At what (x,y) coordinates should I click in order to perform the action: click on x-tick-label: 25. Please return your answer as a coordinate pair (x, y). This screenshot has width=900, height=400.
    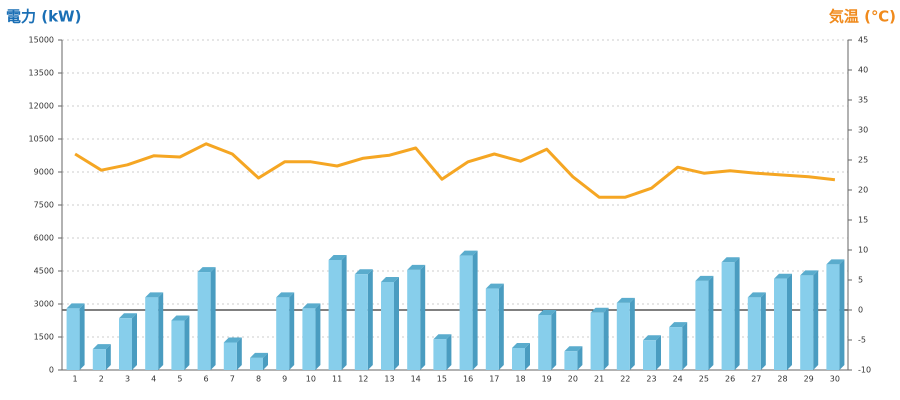
    Looking at the image, I should click on (704, 379).